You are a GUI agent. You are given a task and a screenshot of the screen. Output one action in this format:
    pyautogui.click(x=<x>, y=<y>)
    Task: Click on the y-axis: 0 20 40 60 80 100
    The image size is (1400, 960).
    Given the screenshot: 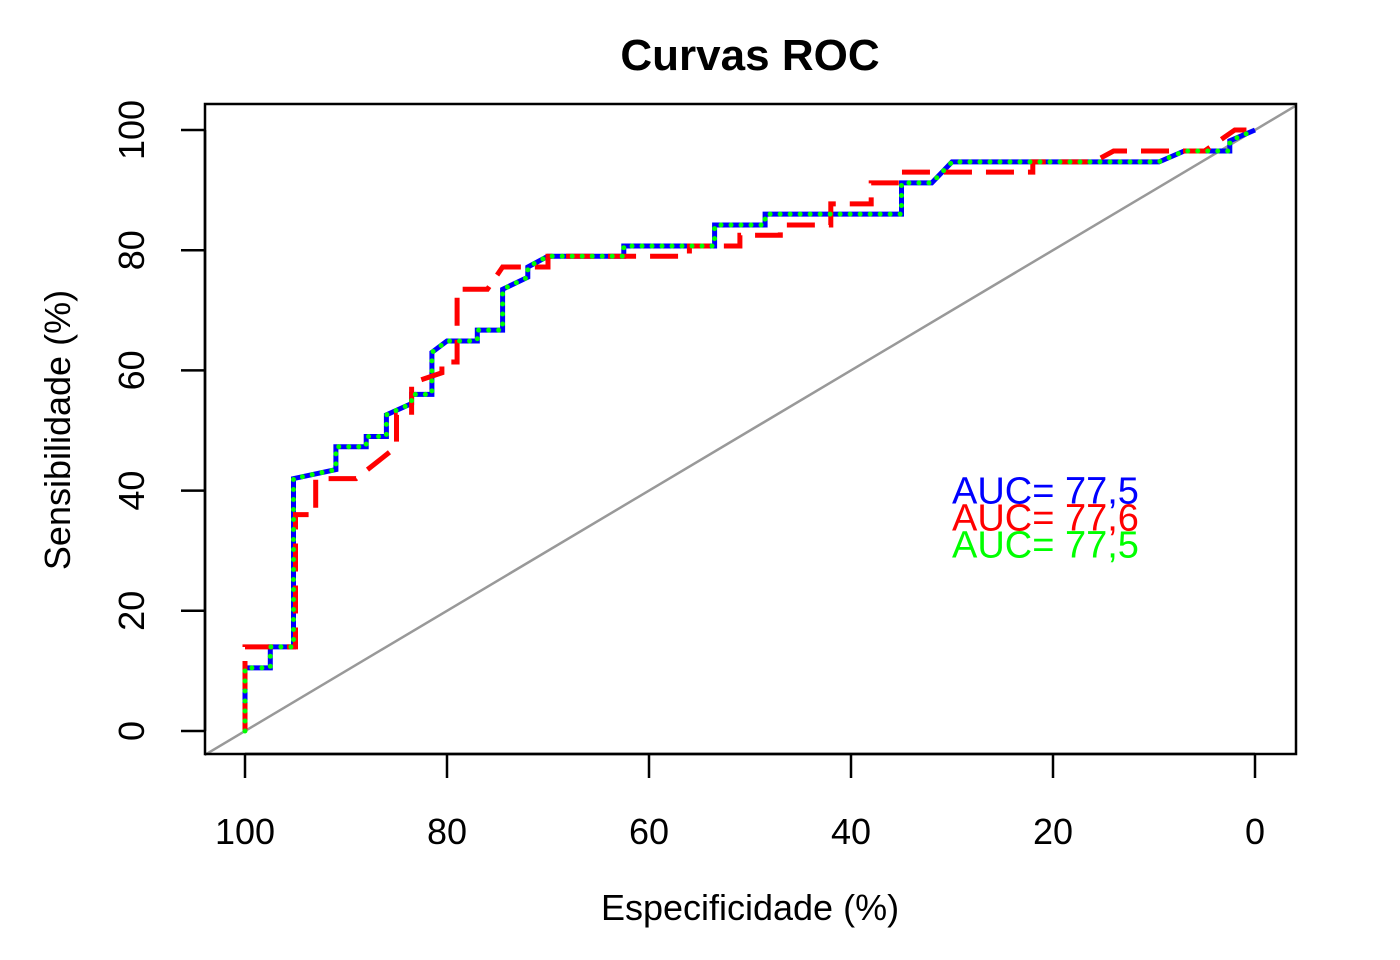 What is the action you would take?
    pyautogui.click(x=159, y=420)
    